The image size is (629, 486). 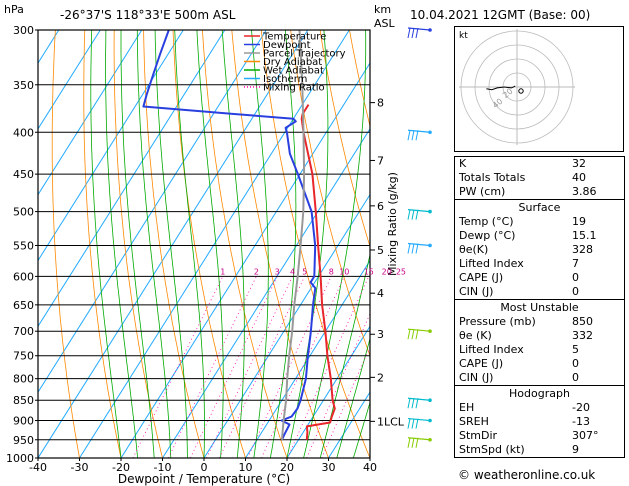 I want to click on hodograph-section-title: Hodograph, so click(x=539, y=393).